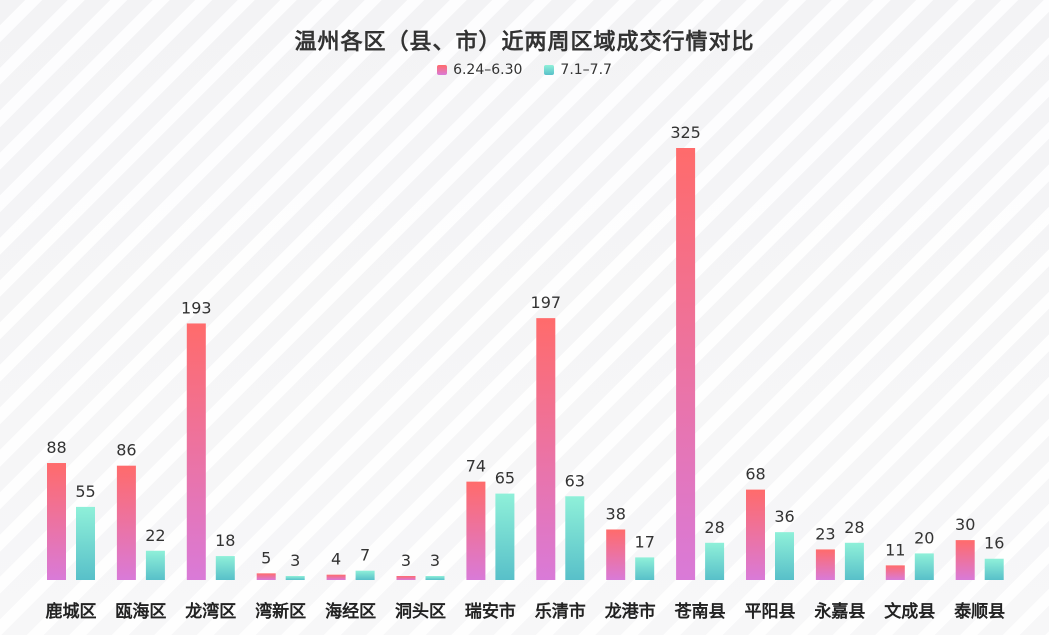  I want to click on value-label-series-1-10: 68, so click(755, 474).